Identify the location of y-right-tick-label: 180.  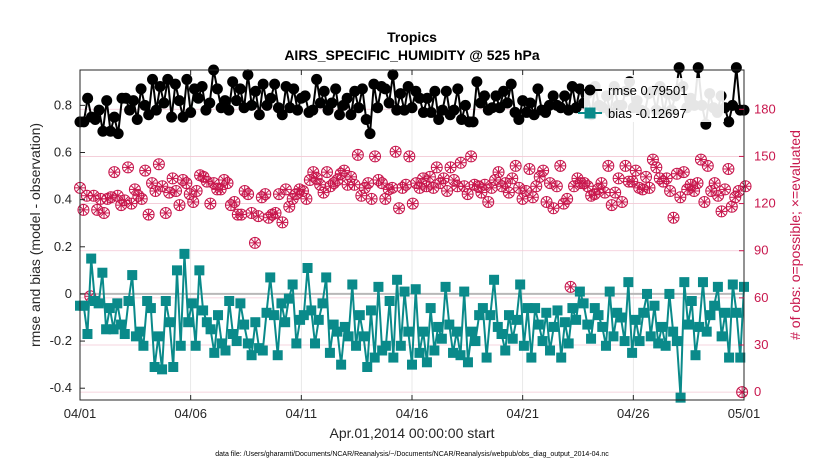
(765, 108).